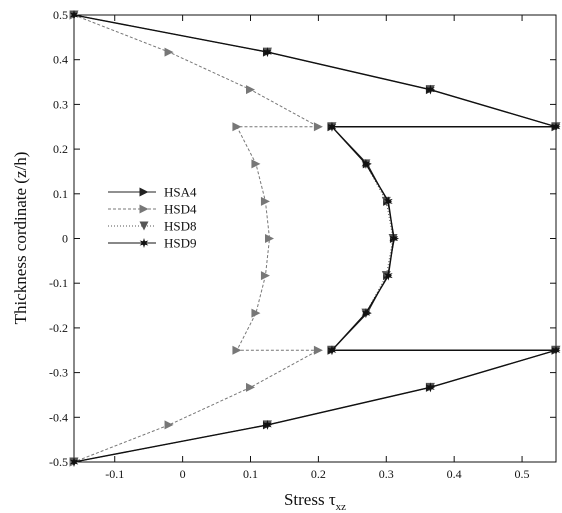 Image resolution: width=562 pixels, height=513 pixels. What do you see at coordinates (341, 507) in the screenshot?
I see `x-axis-title-subscript: xz` at bounding box center [341, 507].